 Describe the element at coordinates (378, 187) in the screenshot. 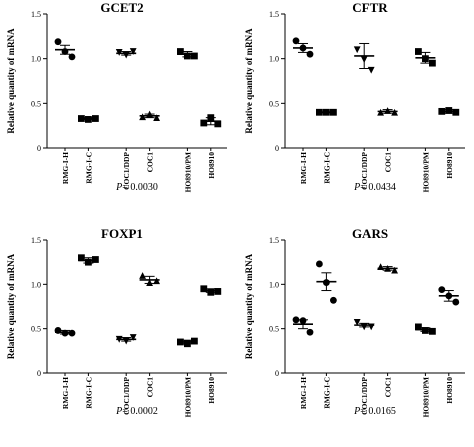

I see `p-value-number: = 0.0434` at that location.